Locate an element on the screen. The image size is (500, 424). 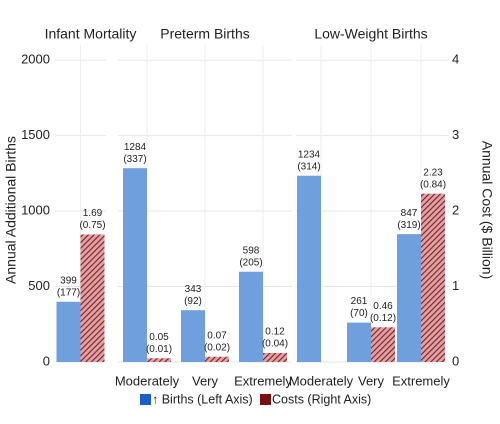
y-tick-label: 2000 is located at coordinates (35, 59).